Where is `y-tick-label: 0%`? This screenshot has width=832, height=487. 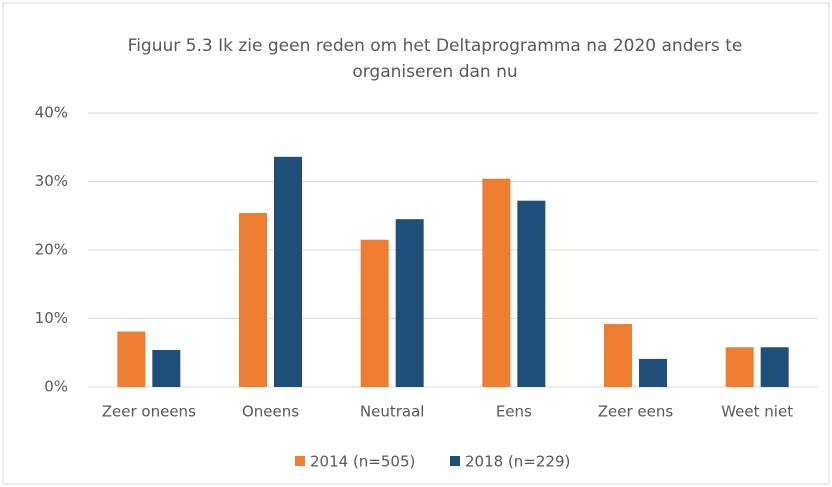 y-tick-label: 0% is located at coordinates (56, 387).